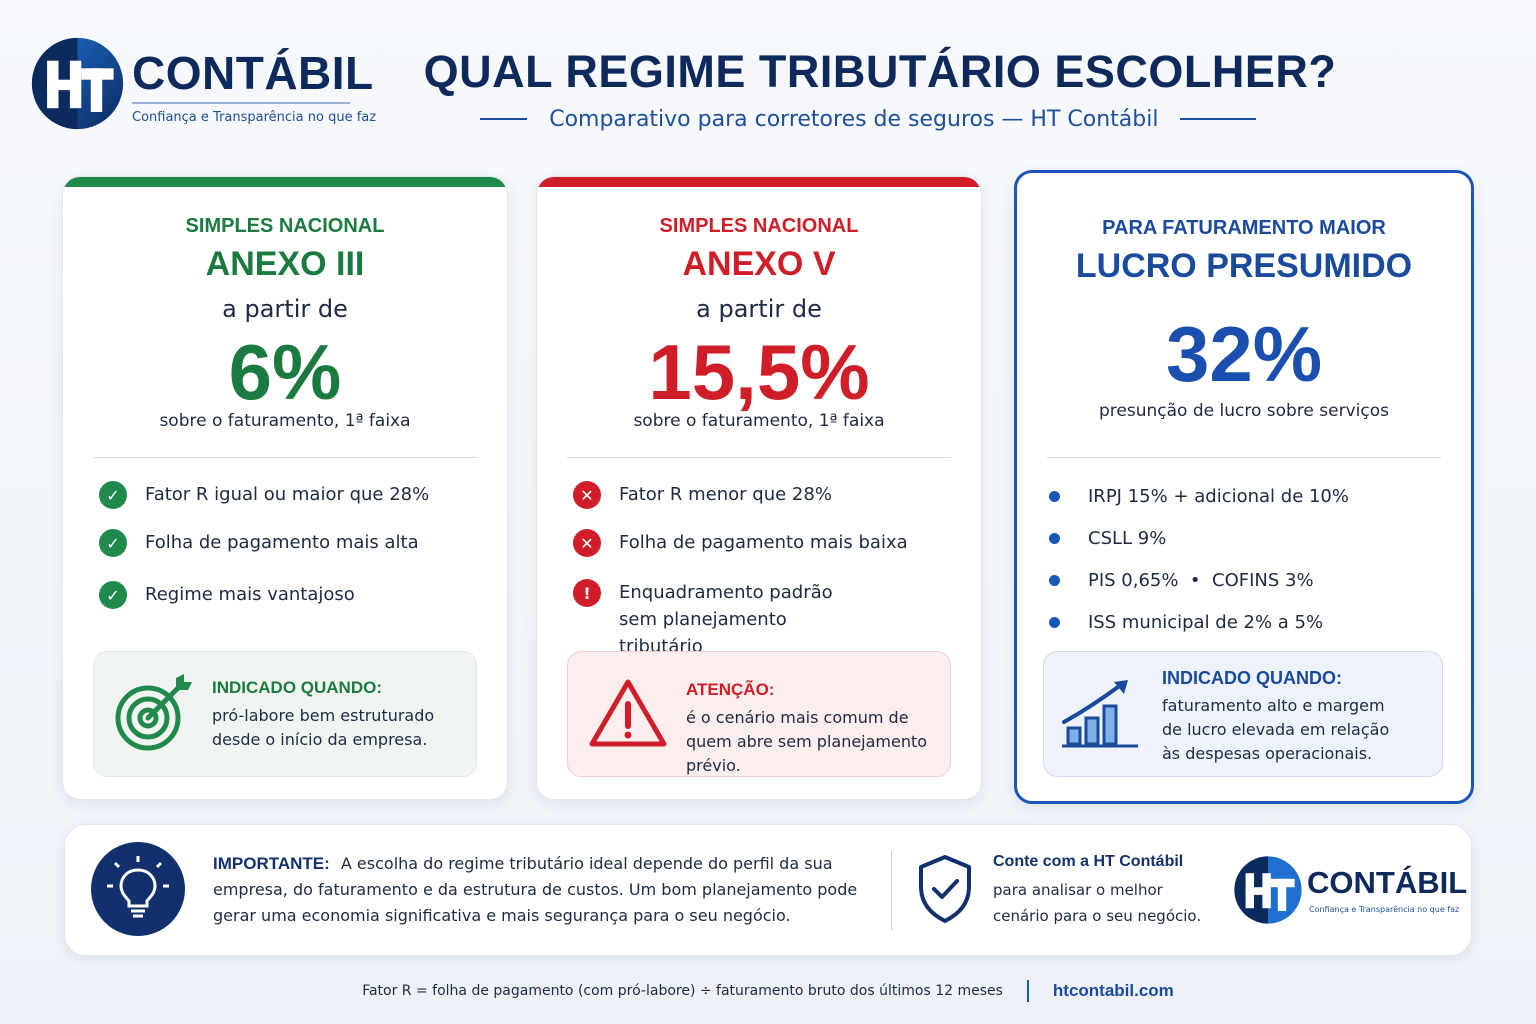 This screenshot has height=1024, width=1536. Describe the element at coordinates (254, 117) in the screenshot. I see `brand-tagline: Confiança e Transparência no que faz` at that location.